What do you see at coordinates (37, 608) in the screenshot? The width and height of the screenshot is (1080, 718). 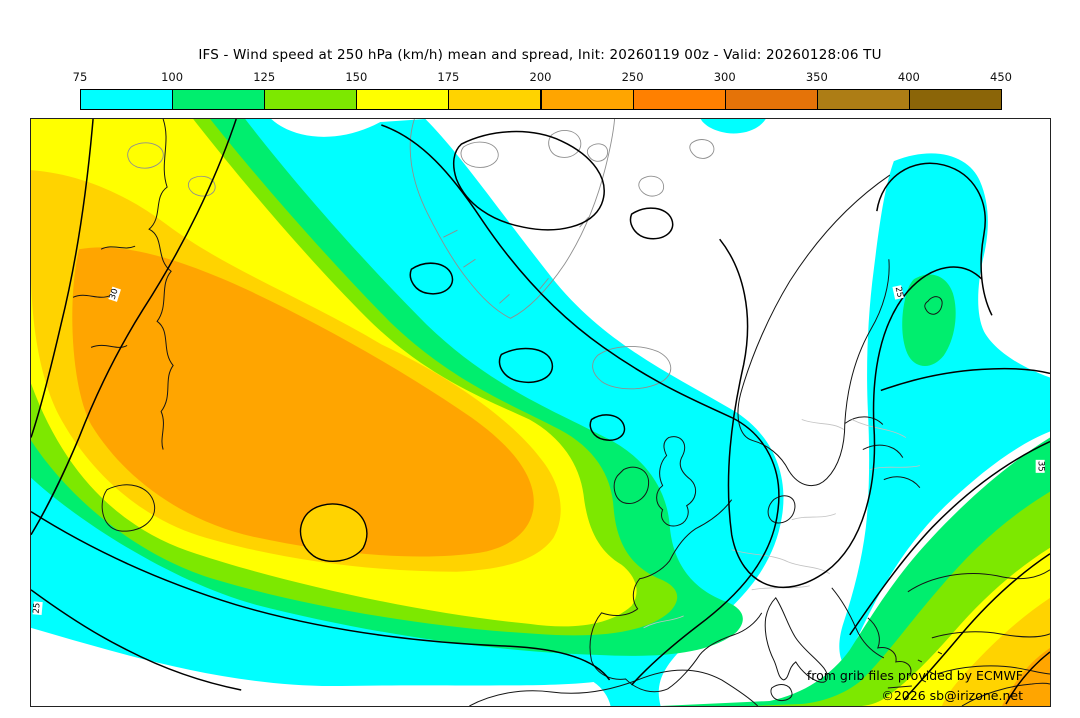 I see `contour-label-25-west: 25` at bounding box center [37, 608].